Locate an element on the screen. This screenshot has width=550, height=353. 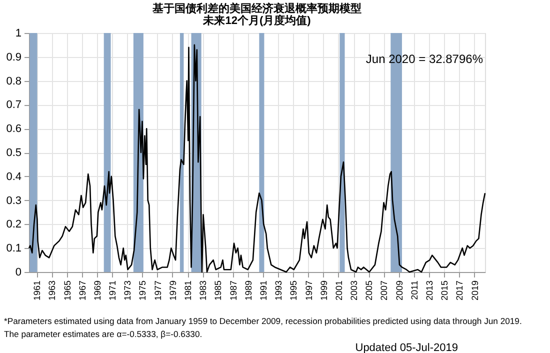
x-tick-label: 1967 is located at coordinates (82, 290).